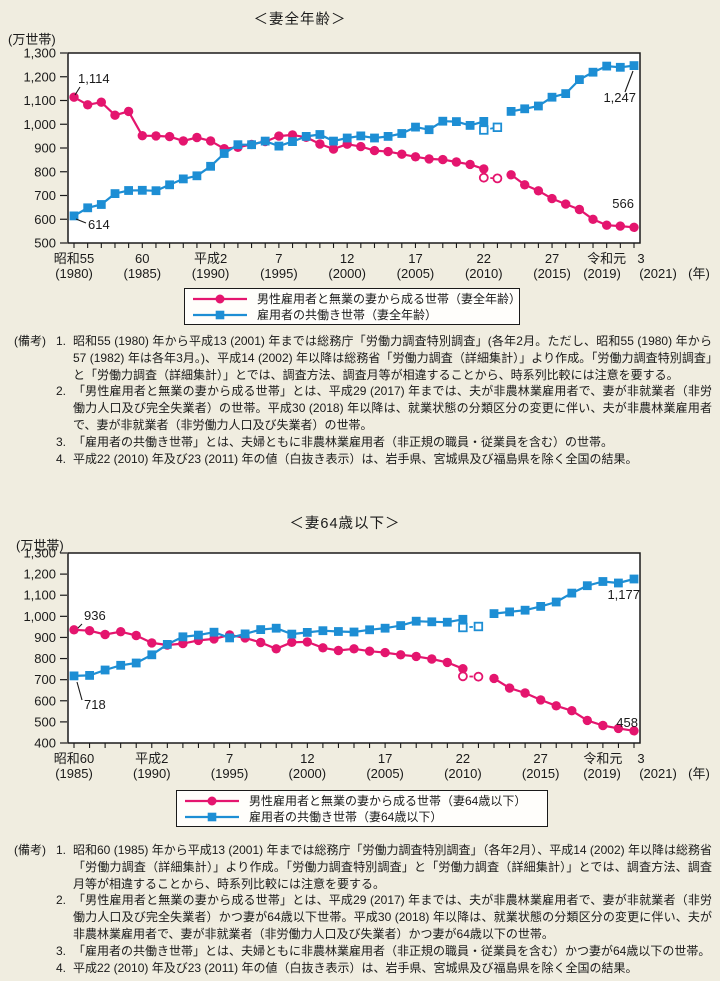 This screenshot has width=720, height=981. I want to click on series-pink-circles, so click(354, 680).